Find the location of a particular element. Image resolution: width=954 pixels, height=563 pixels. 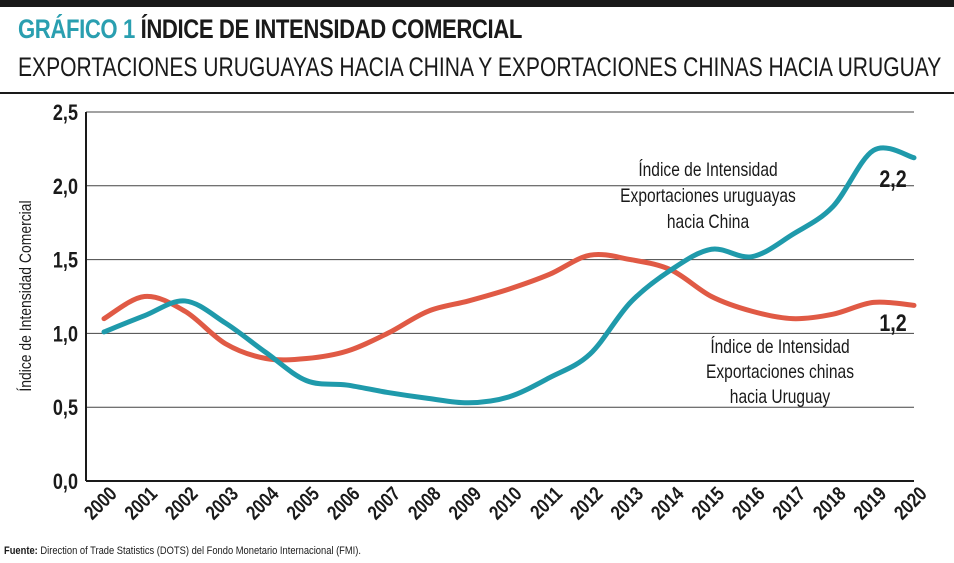

x-tick-label: 2015 is located at coordinates (708, 503).